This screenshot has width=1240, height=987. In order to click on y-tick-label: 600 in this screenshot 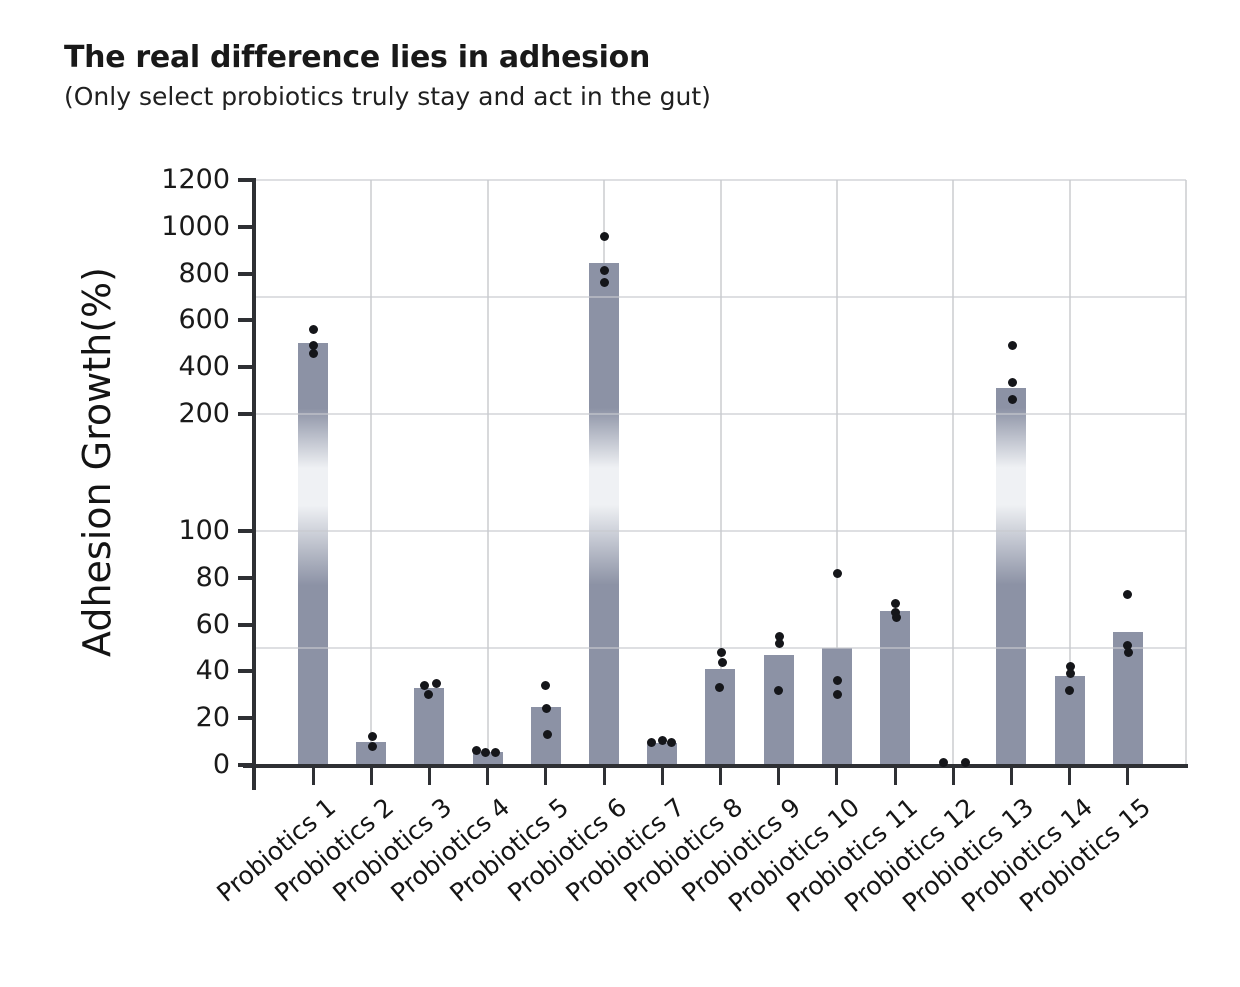, I will do `click(204, 320)`.